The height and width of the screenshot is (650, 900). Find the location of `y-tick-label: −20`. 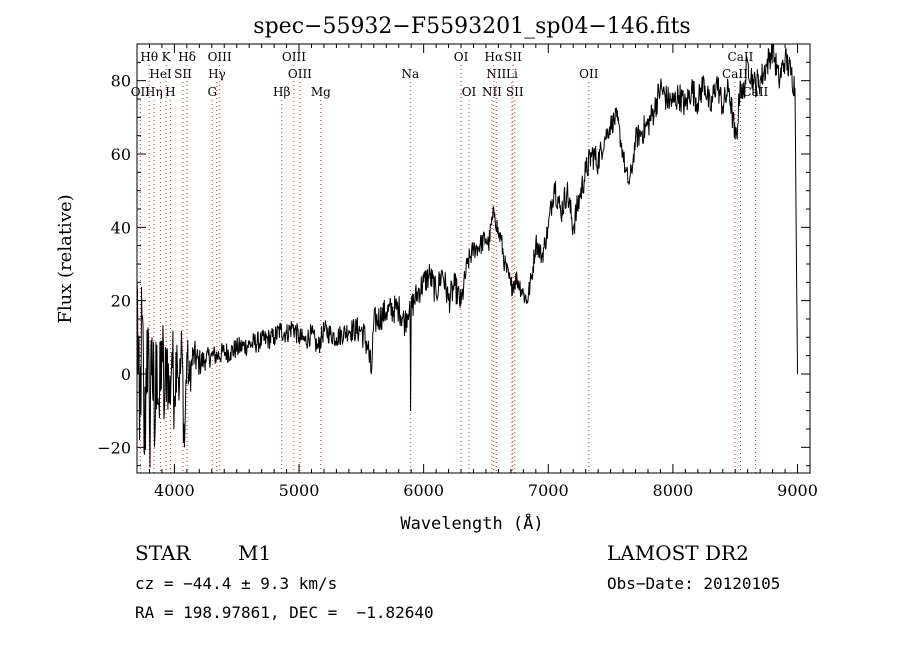

y-tick-label: −20 is located at coordinates (114, 447).